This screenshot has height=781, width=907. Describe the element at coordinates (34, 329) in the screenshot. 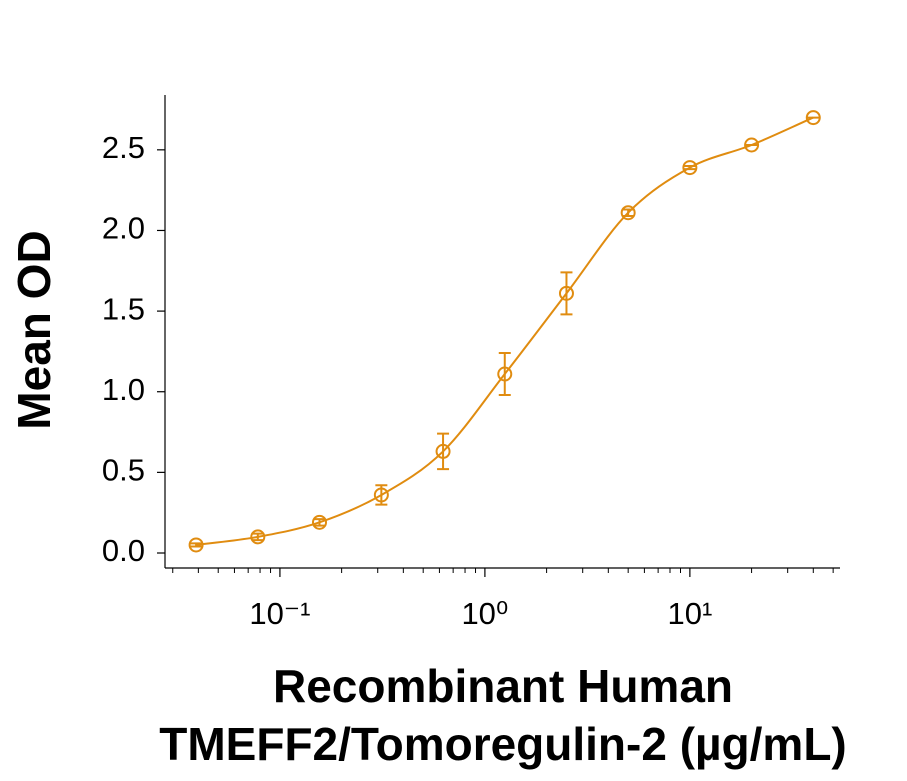

I see `y-axis-label: Mean OD` at that location.